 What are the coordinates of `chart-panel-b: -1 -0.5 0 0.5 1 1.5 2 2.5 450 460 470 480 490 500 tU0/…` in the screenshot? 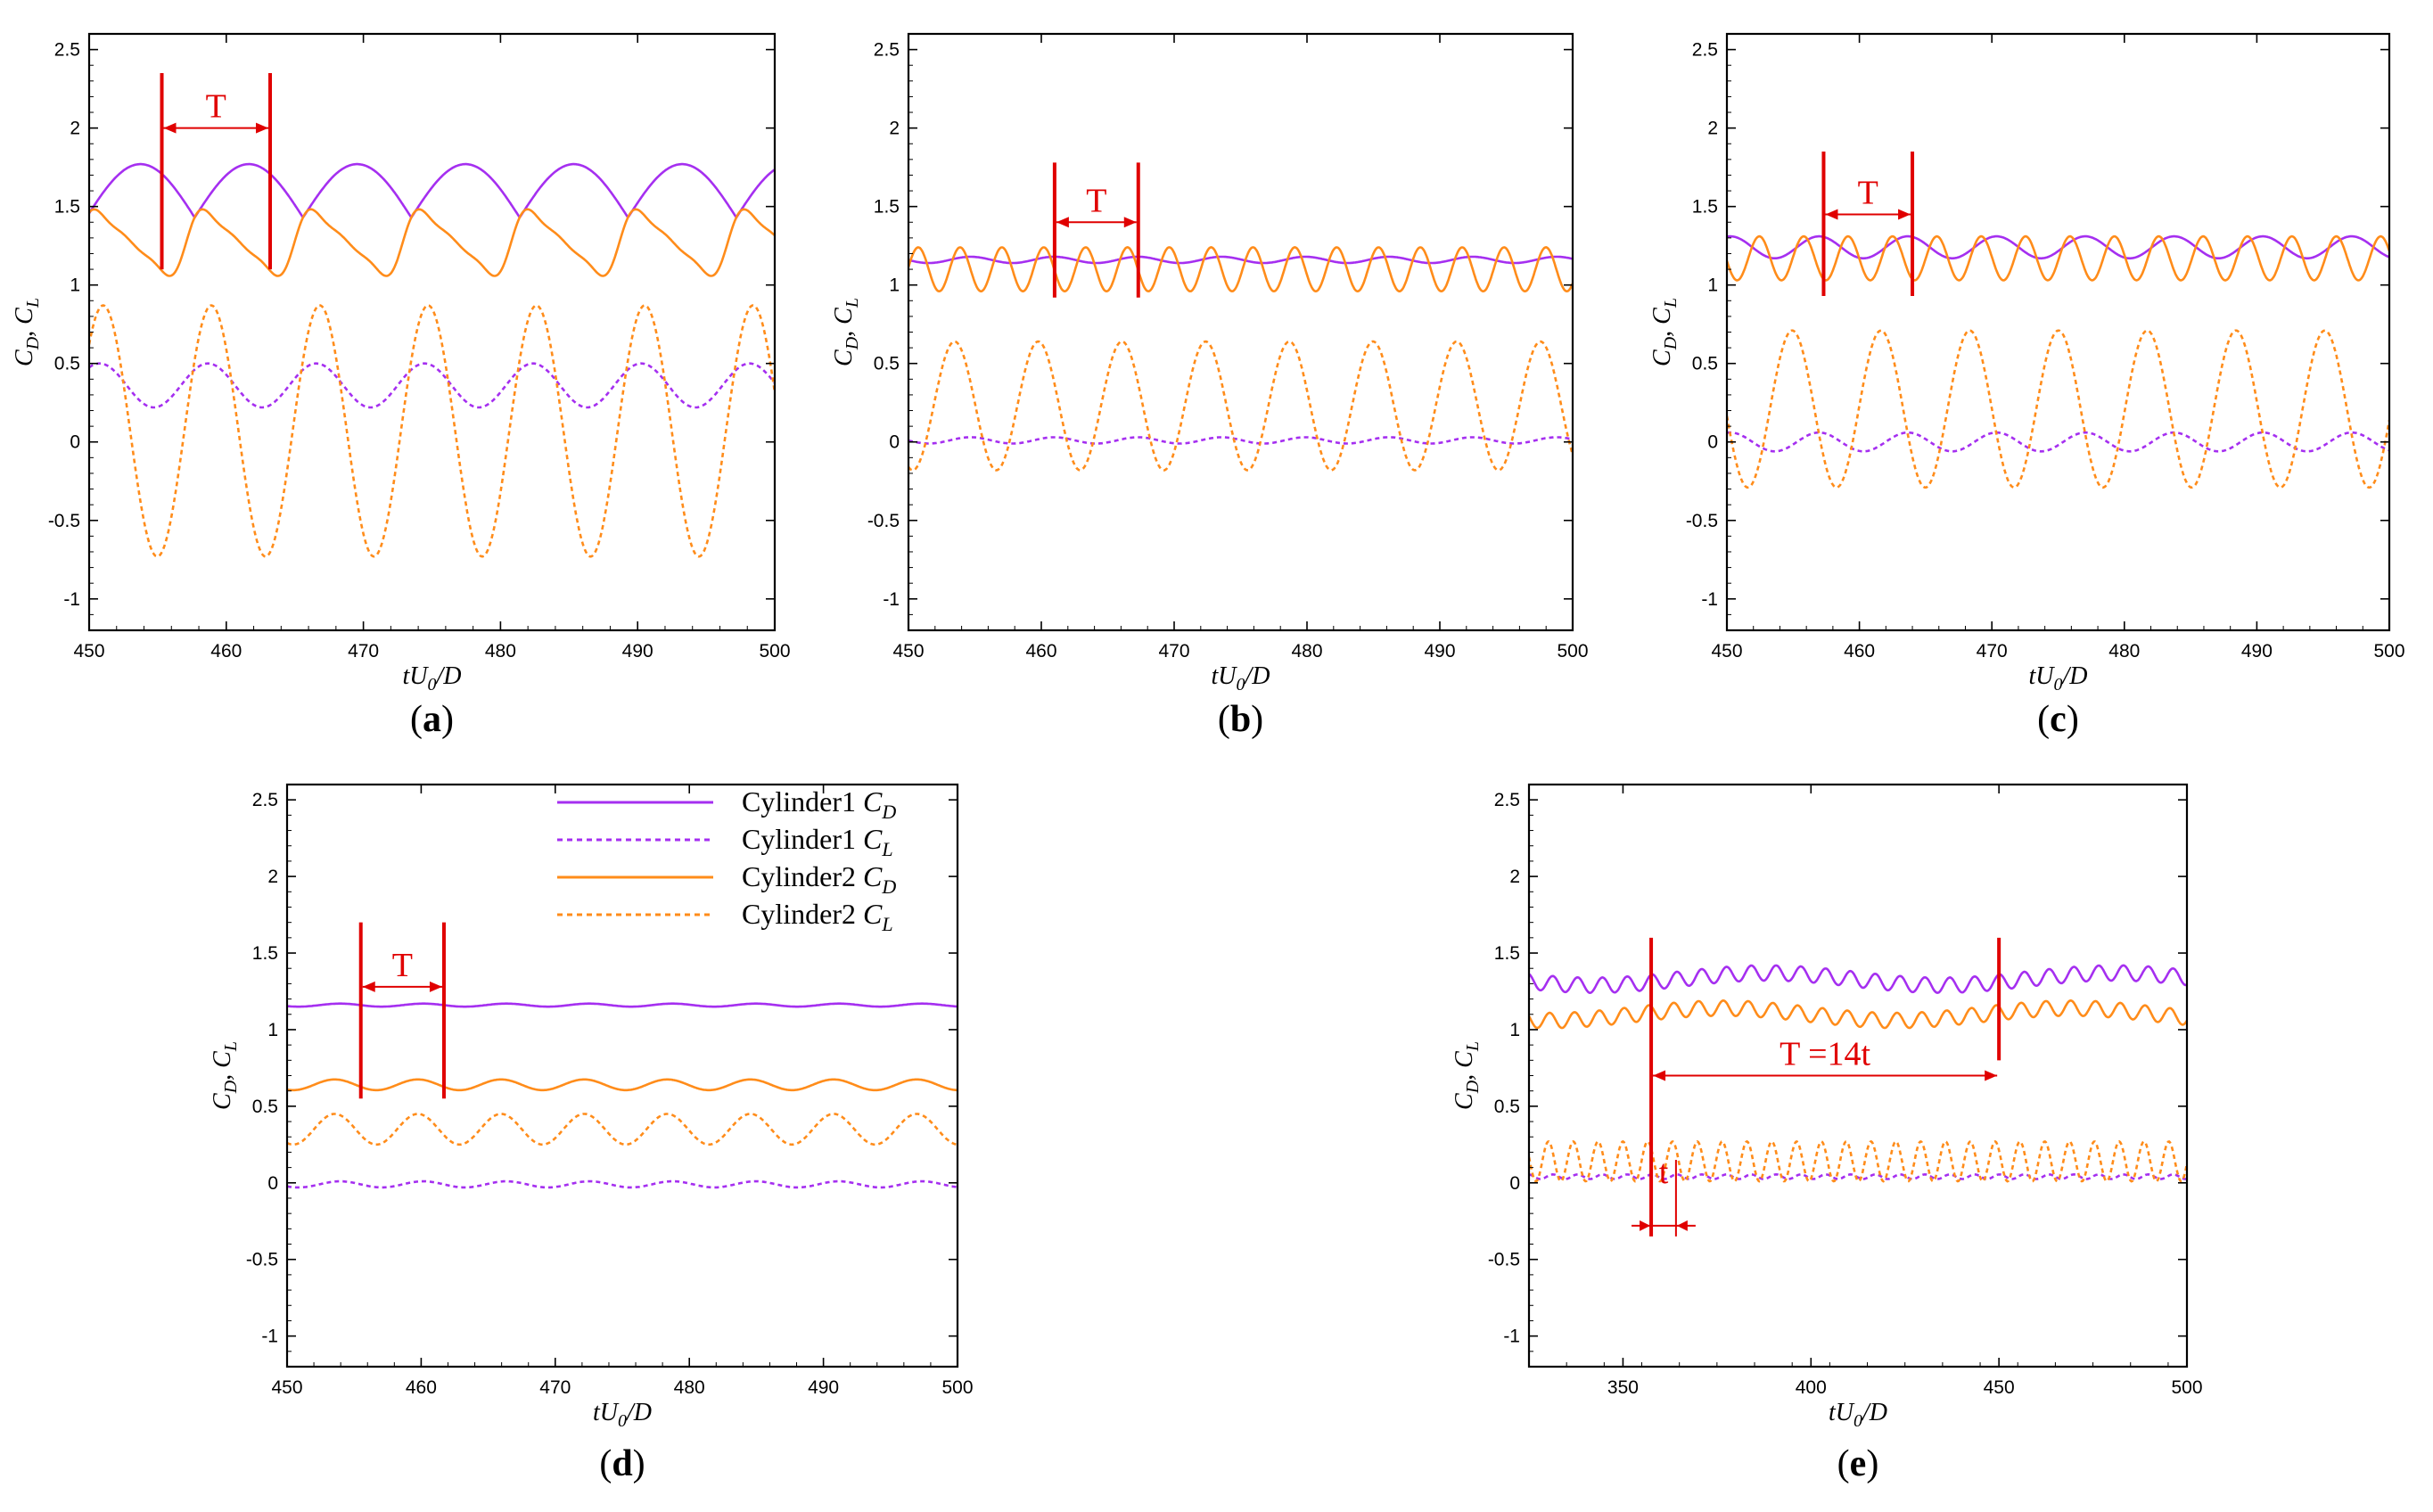 It's located at (1209, 386).